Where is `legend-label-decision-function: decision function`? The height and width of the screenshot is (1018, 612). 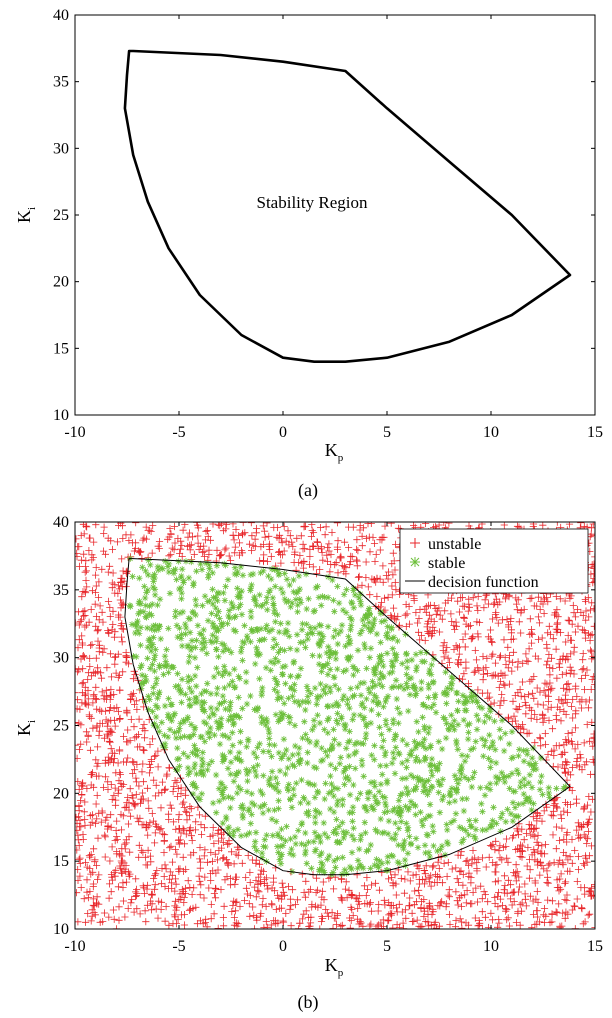 legend-label-decision-function: decision function is located at coordinates (483, 582).